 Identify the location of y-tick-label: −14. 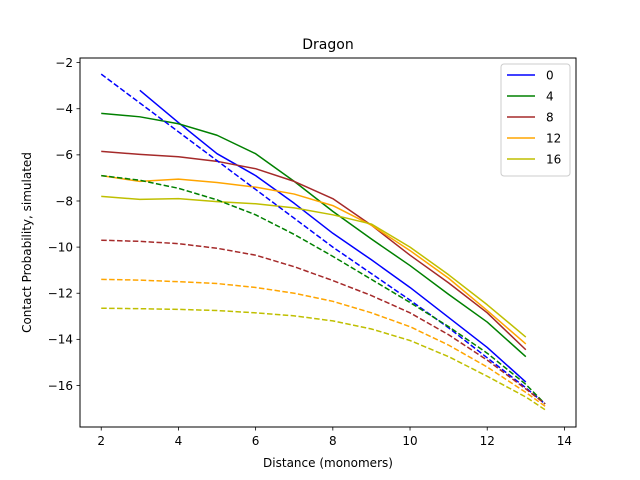
(60, 340).